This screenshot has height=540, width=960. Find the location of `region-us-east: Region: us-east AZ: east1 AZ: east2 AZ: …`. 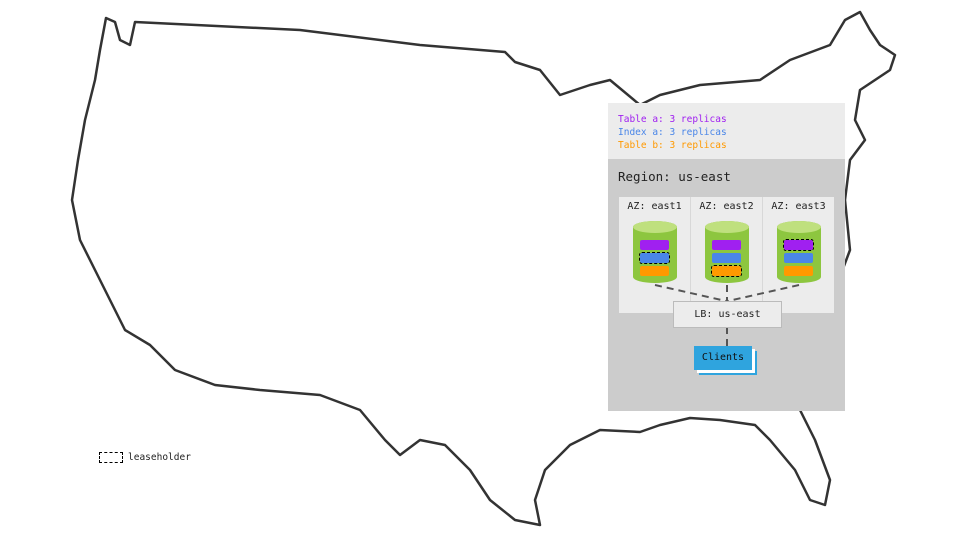

region-us-east: Region: us-east AZ: east1 AZ: east2 AZ: … is located at coordinates (726, 285).